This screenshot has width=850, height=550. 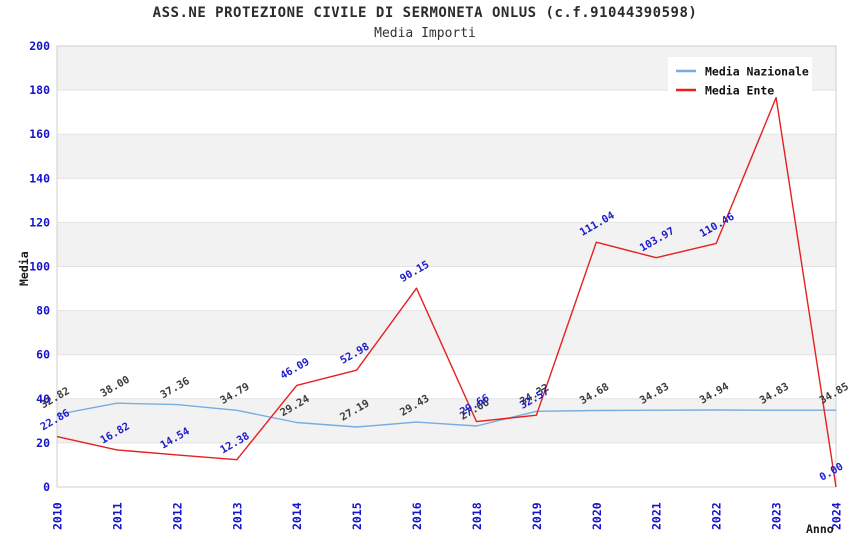 What do you see at coordinates (739, 91) in the screenshot?
I see `legend-label: Media Ente` at bounding box center [739, 91].